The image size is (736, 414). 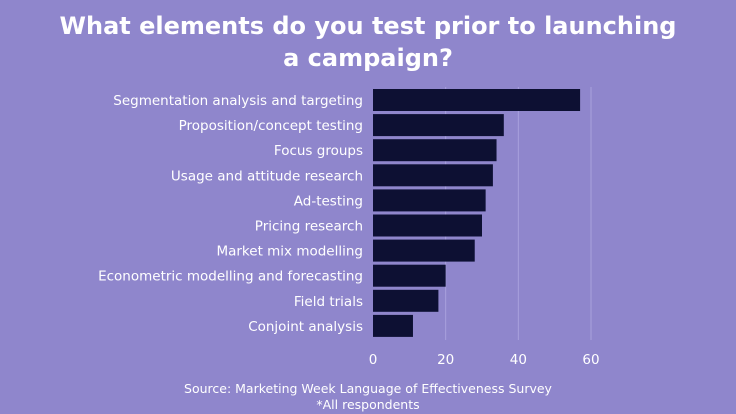 What do you see at coordinates (271, 126) in the screenshot?
I see `category-label: Proposition/concept testing` at bounding box center [271, 126].